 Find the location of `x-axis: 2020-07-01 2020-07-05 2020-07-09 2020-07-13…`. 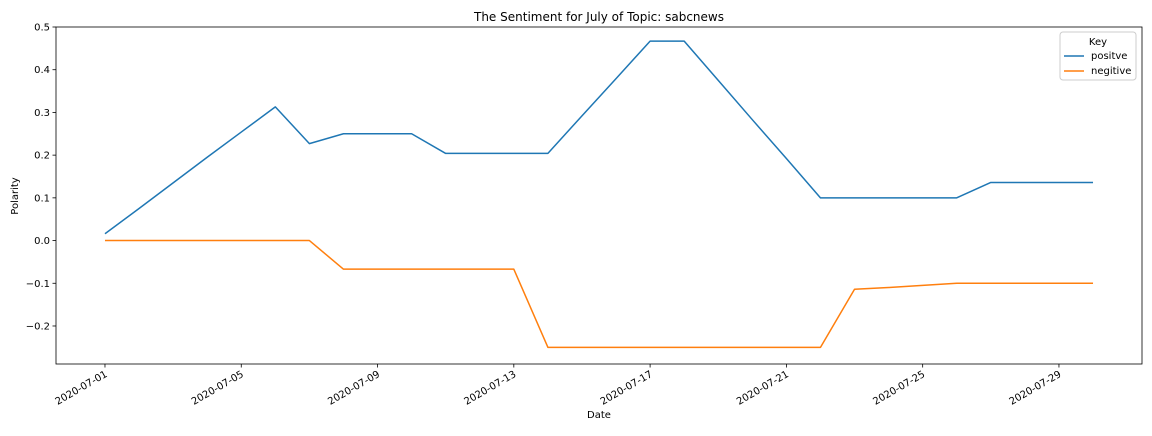

x-axis: 2020-07-01 2020-07-05 2020-07-09 2020-07-13… is located at coordinates (559, 386).